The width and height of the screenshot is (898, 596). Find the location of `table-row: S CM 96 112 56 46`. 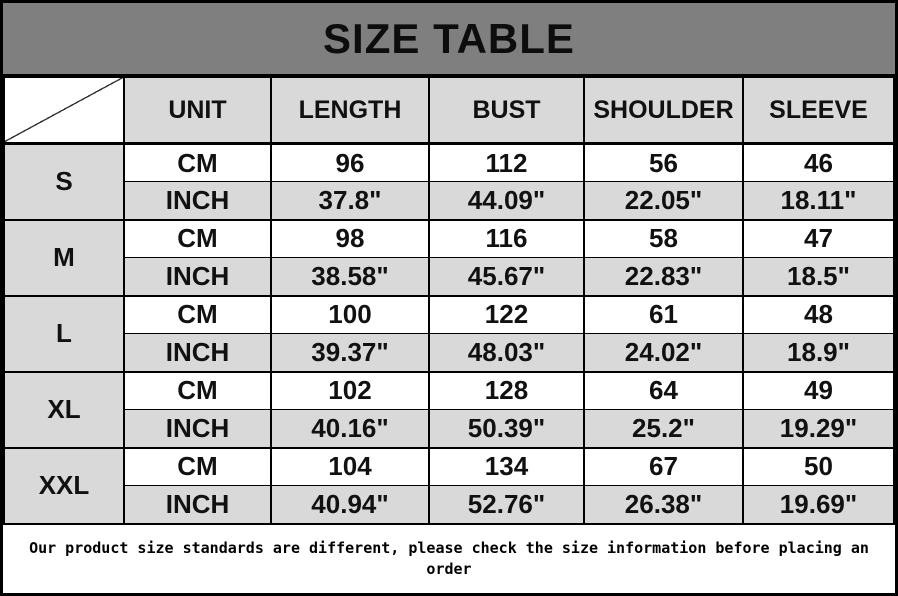

table-row: S CM 96 112 56 46 is located at coordinates (449, 181).